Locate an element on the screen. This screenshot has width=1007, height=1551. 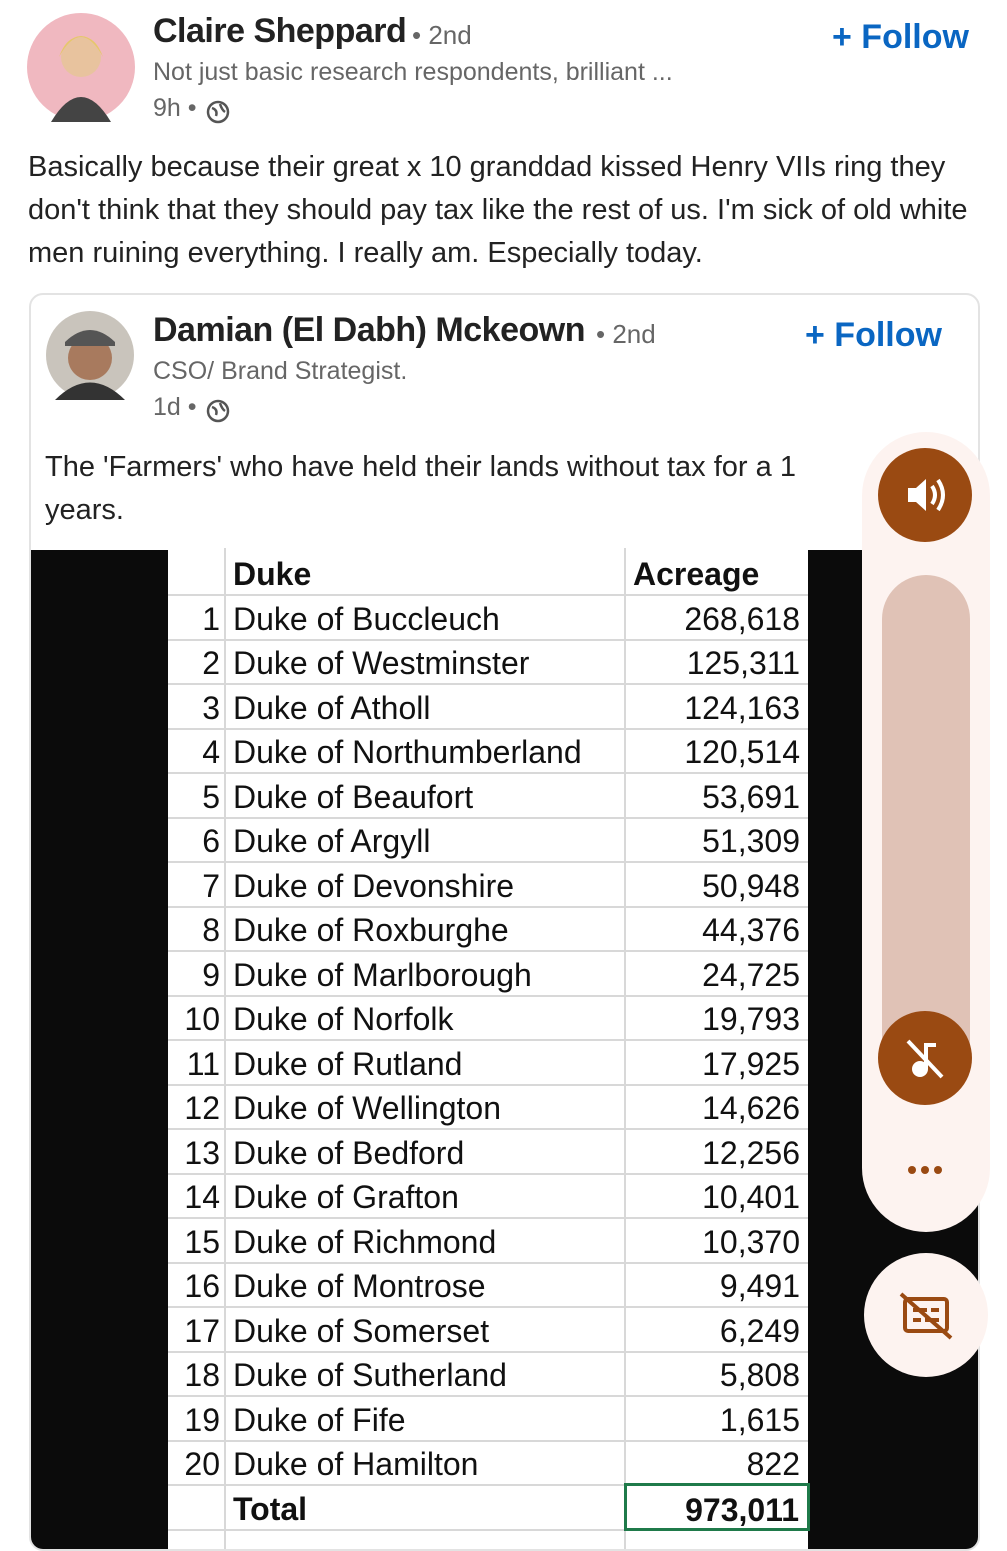
duke-cell: Duke of Fife is located at coordinates (319, 1419).